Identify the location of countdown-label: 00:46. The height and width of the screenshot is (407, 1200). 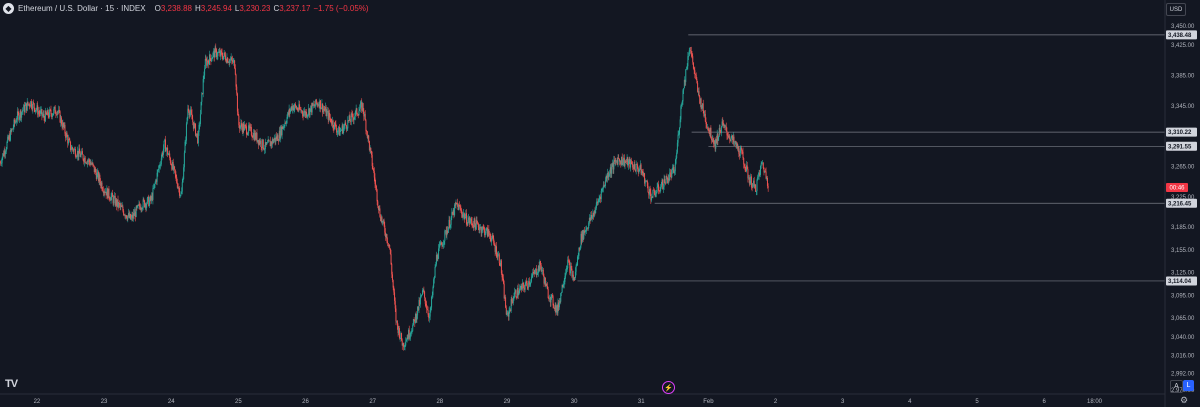
(1177, 189).